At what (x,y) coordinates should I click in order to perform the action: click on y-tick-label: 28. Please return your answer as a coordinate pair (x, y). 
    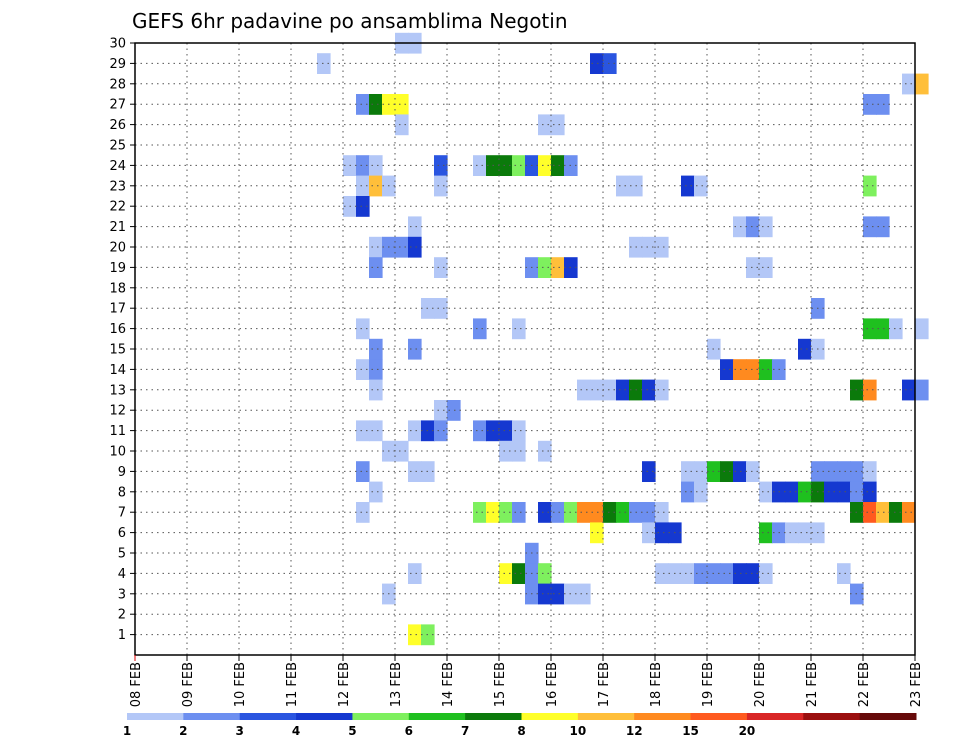
    Looking at the image, I should click on (117, 84).